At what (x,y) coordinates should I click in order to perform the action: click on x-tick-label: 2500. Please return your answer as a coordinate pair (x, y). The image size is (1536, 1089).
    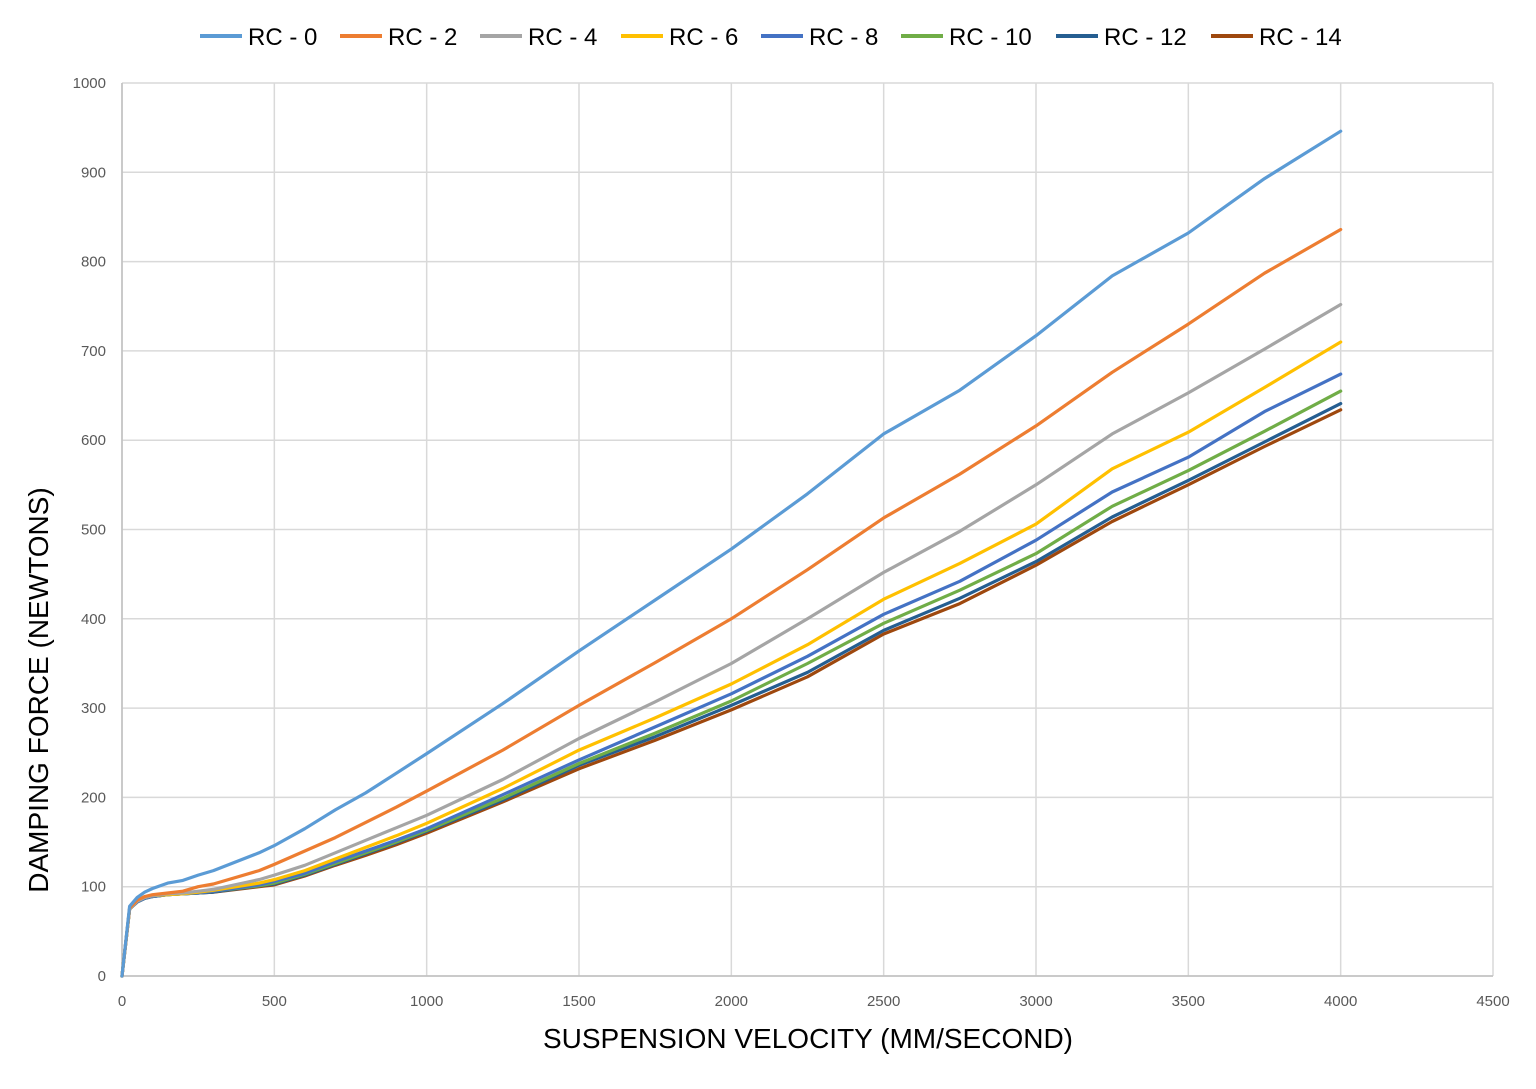
    Looking at the image, I should click on (883, 1001).